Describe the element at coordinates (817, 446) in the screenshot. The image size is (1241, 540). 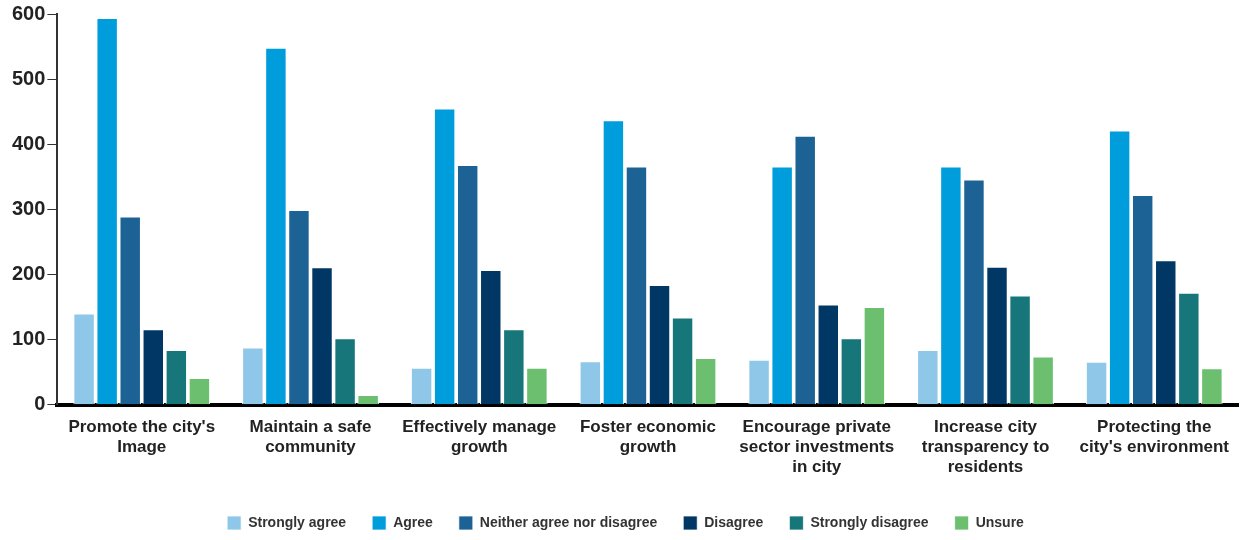
I see `x-tick-label: Encourage private sector investments in city` at that location.